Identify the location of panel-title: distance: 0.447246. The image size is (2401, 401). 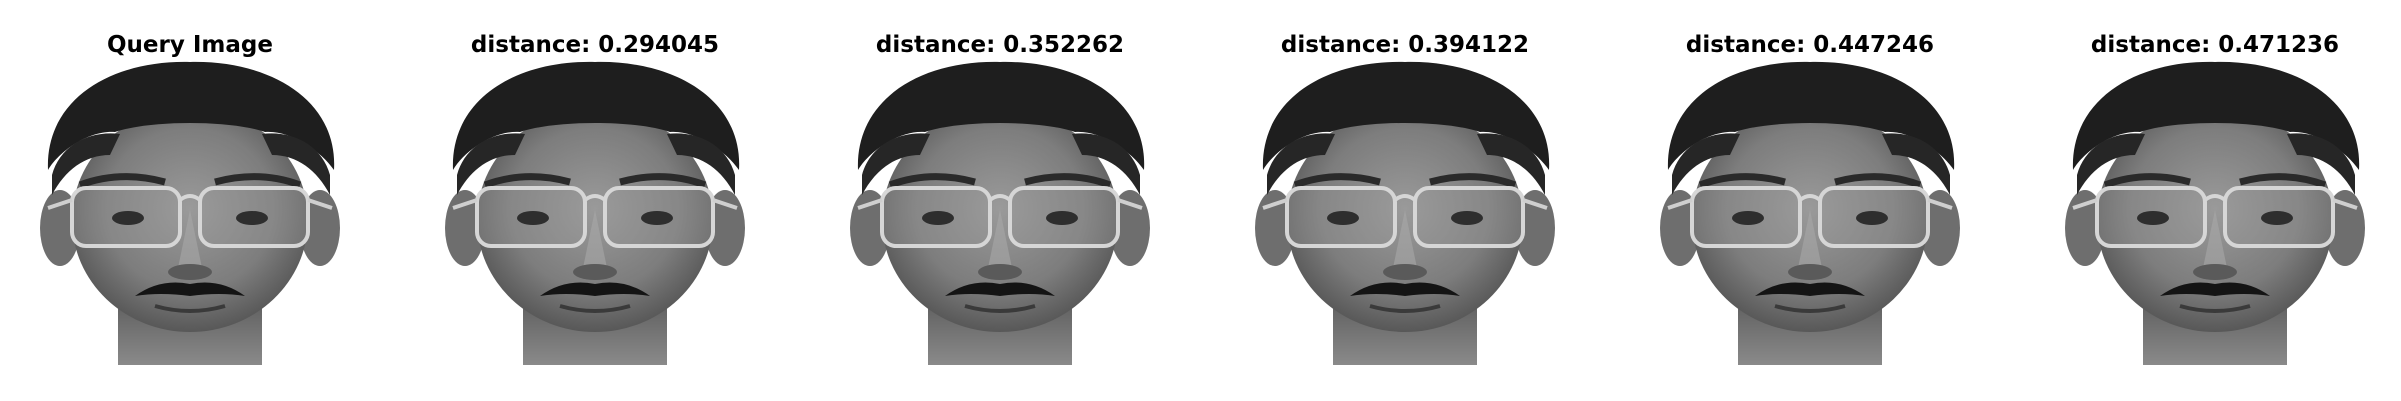
(1810, 45).